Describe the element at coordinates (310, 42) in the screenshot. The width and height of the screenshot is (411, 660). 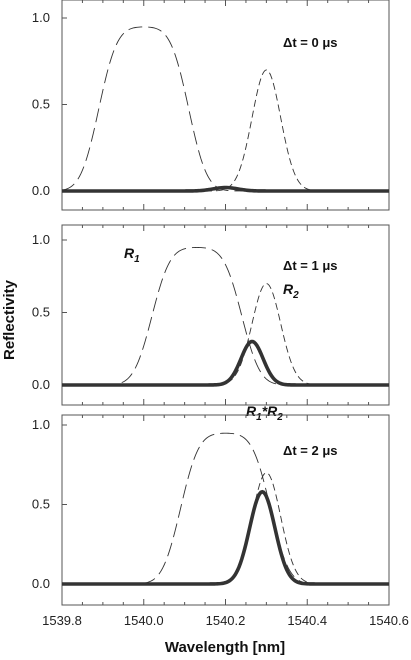
I see `delta-t-annotation: Δt = 0 μs` at that location.